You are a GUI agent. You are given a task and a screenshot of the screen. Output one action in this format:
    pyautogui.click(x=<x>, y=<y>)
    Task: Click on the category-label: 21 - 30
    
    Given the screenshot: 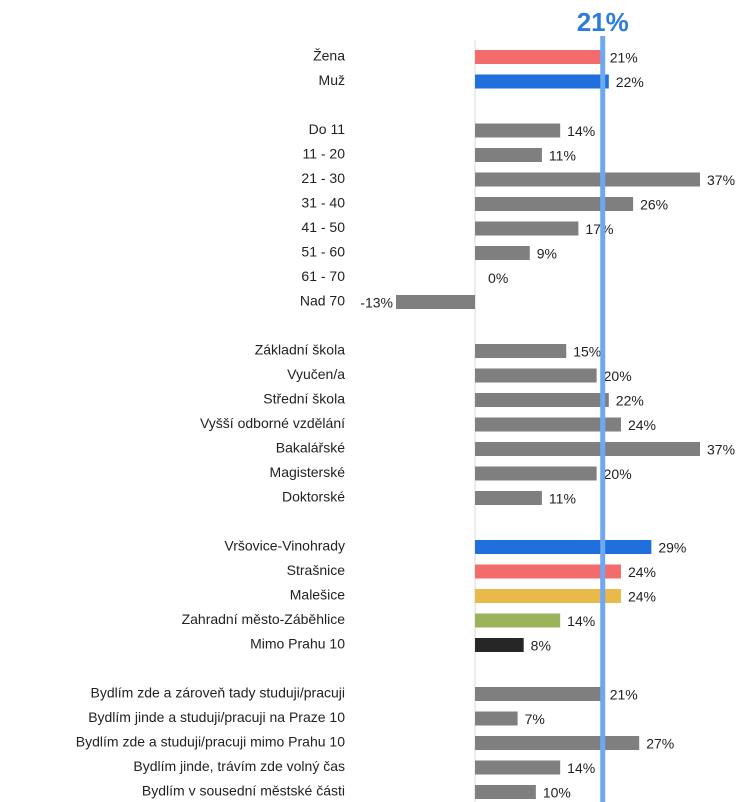 What is the action you would take?
    pyautogui.click(x=323, y=178)
    